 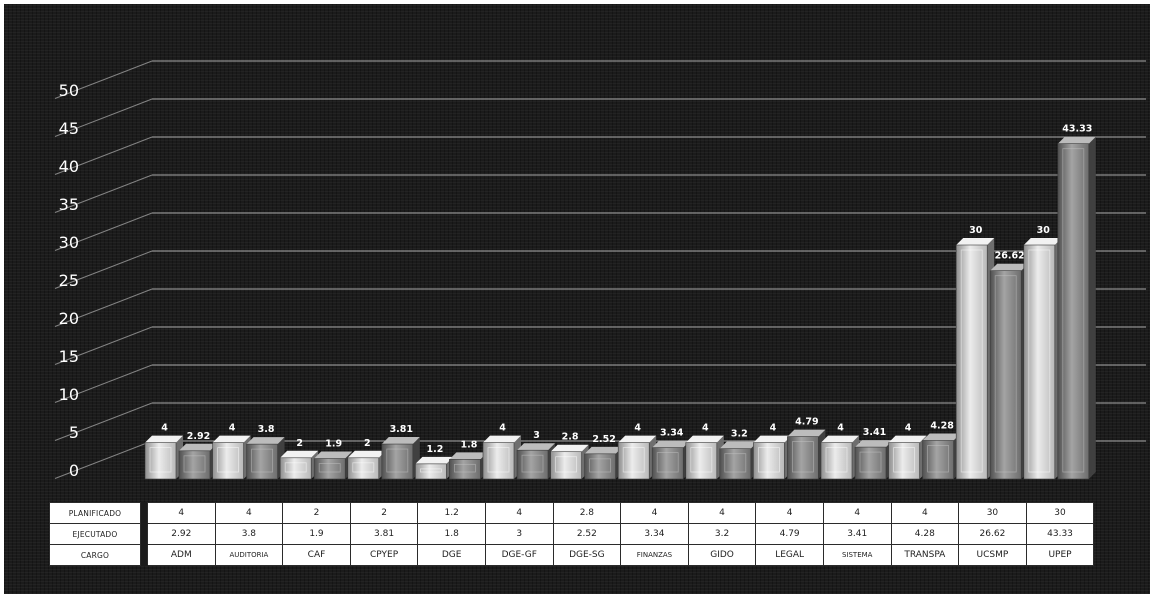 What do you see at coordinates (570, 437) in the screenshot?
I see `value-label-planificado-dge-sg: 2.8` at bounding box center [570, 437].